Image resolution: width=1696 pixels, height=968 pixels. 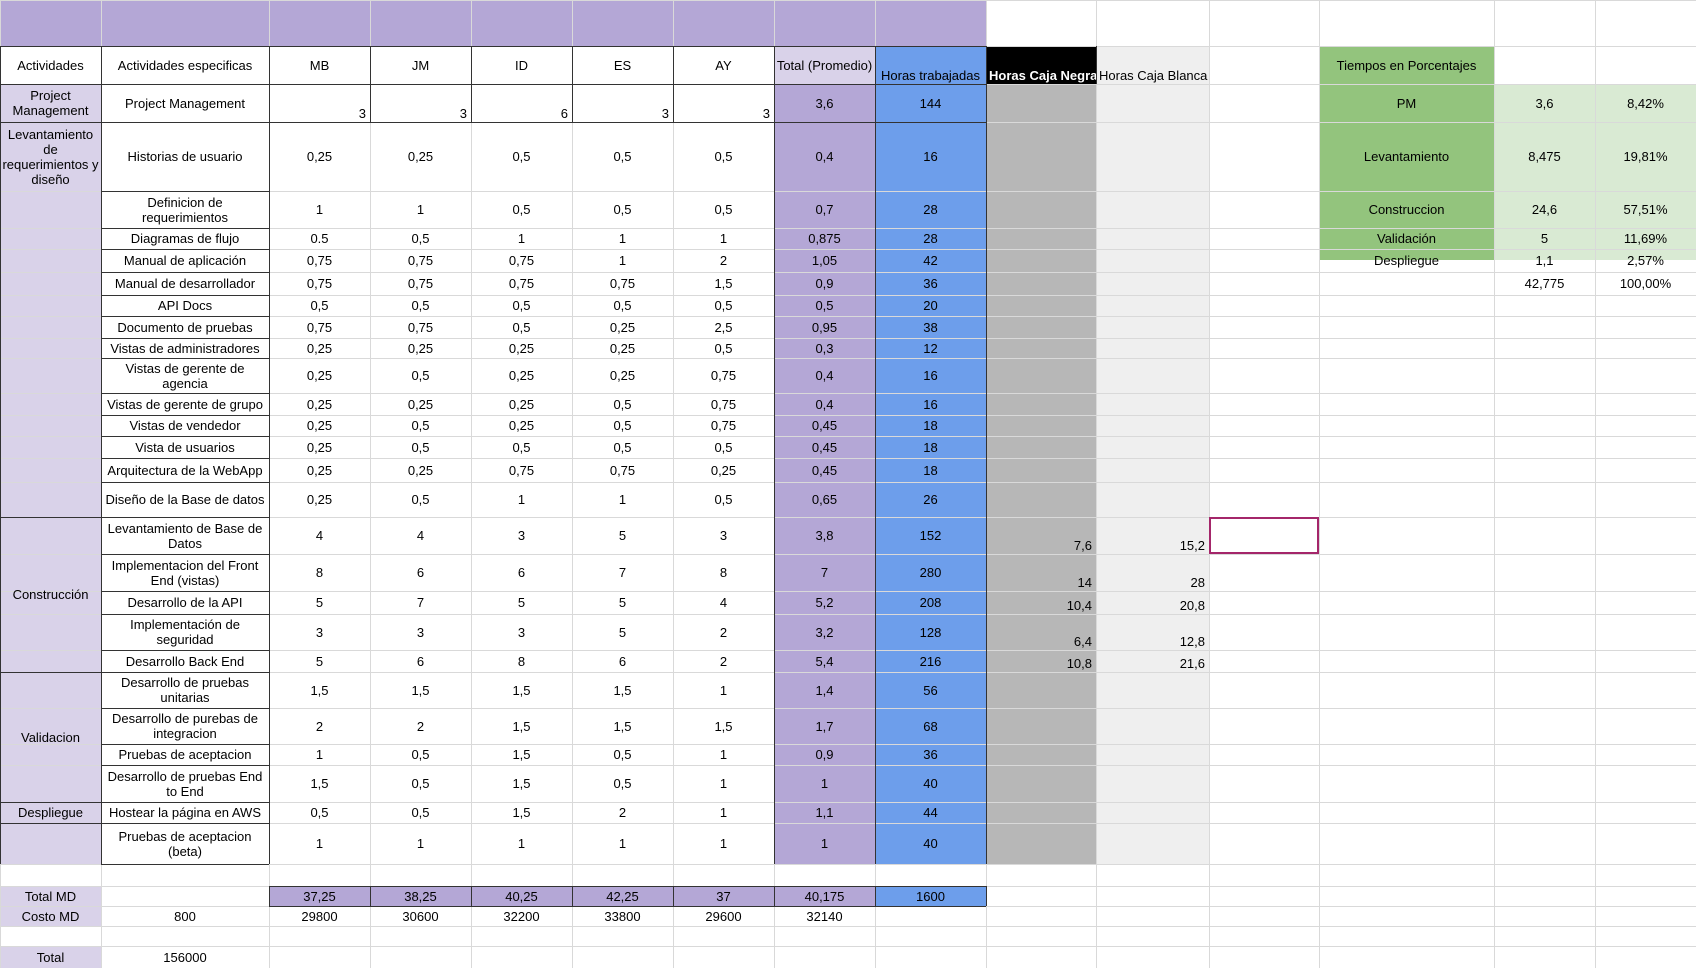 What do you see at coordinates (723, 572) in the screenshot?
I see `row-value-ay: 8` at bounding box center [723, 572].